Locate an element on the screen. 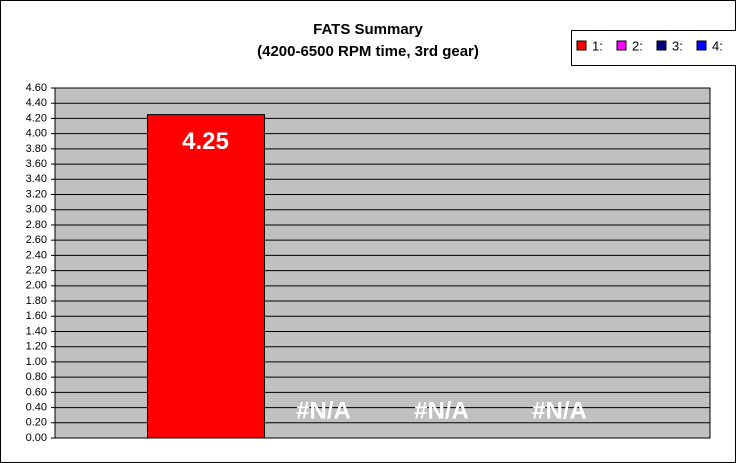 The width and height of the screenshot is (736, 463). legend-label: 2: is located at coordinates (637, 45).